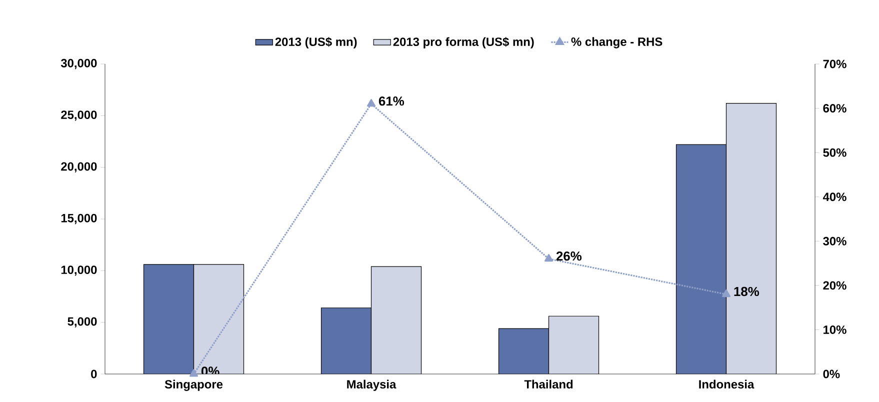 This screenshot has width=879, height=402. I want to click on y-tick-label: 15,000, so click(79, 219).